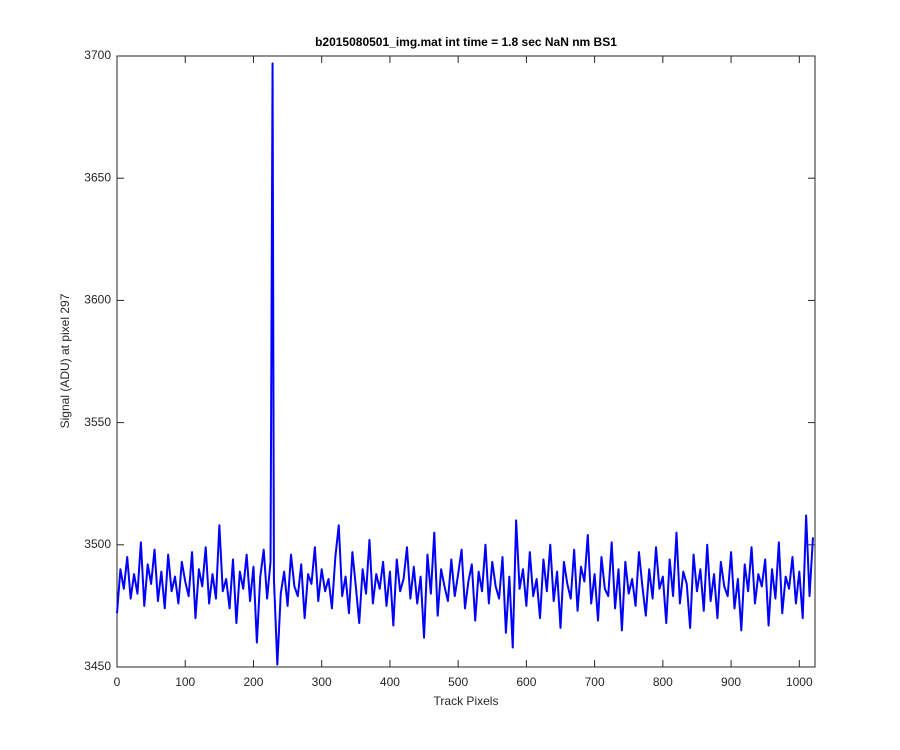  Describe the element at coordinates (466, 701) in the screenshot. I see `x-axis-label: Track Pixels` at that location.